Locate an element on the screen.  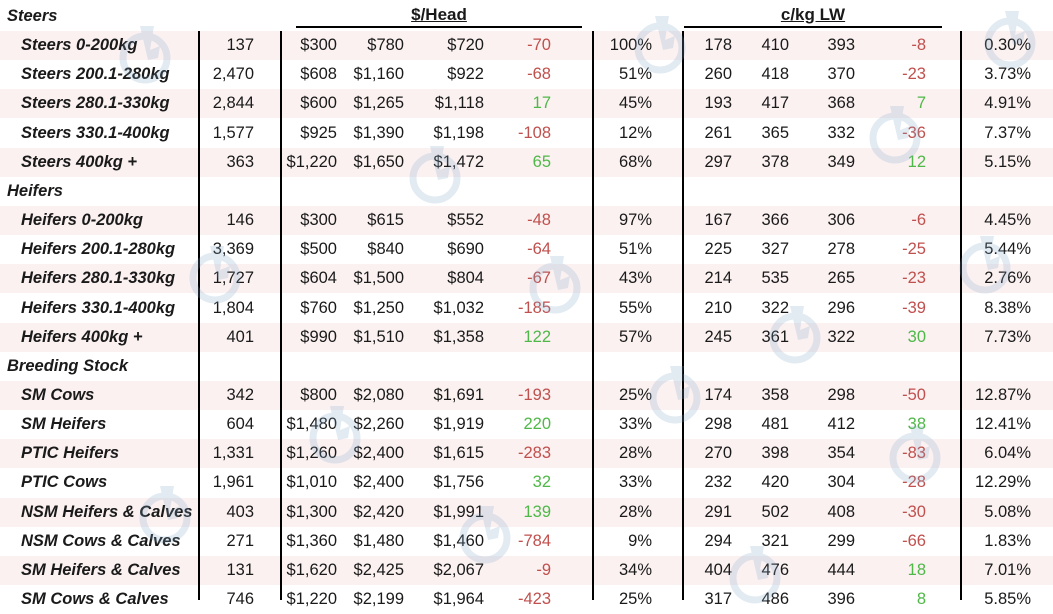
cell-hi: $780 is located at coordinates (385, 45).